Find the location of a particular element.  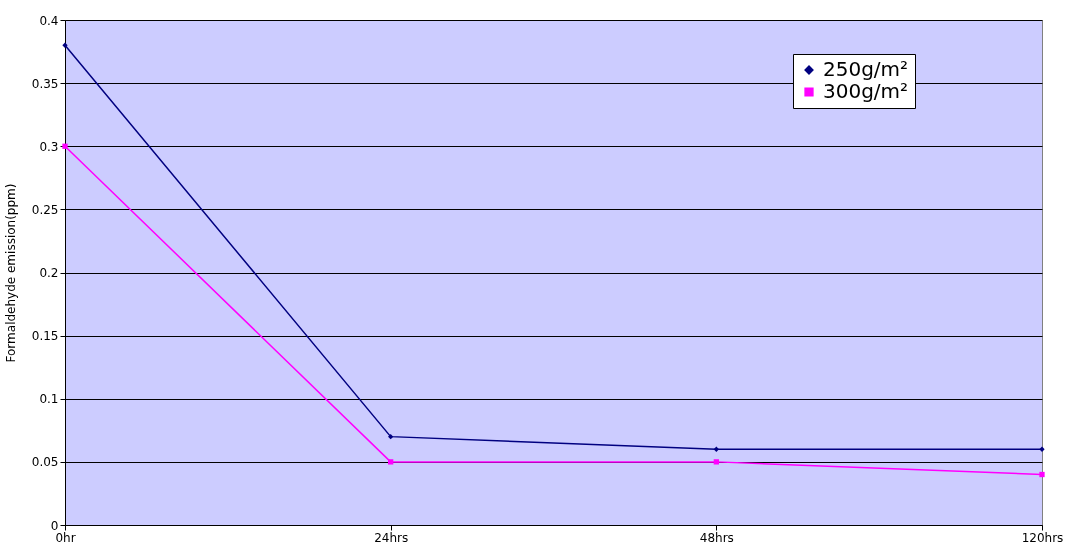

y-axis-title: Formaldehyde emission(ppm) is located at coordinates (10, 273).